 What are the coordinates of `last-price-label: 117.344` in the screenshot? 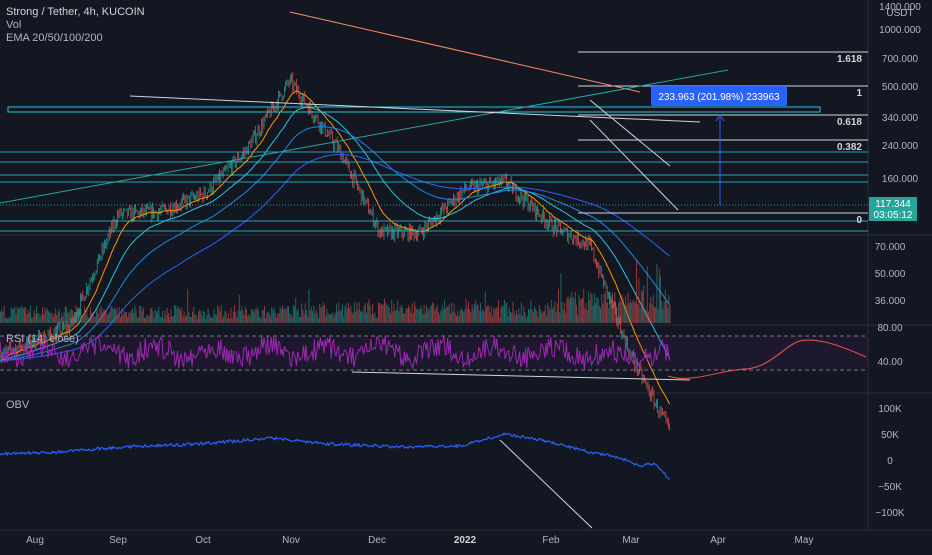 It's located at (893, 204).